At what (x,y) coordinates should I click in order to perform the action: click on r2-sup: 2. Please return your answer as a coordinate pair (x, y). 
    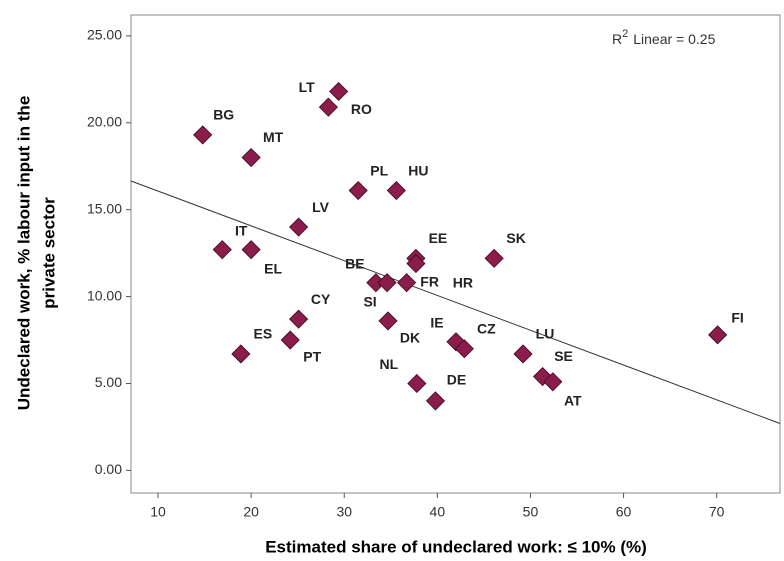
    Looking at the image, I should click on (625, 34).